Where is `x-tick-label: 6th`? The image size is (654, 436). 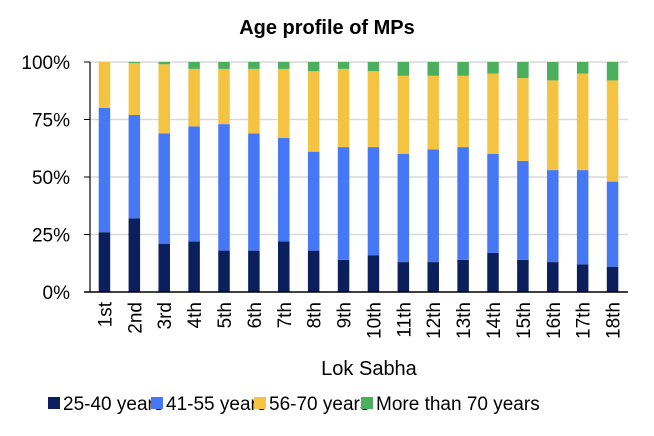 x-tick-label: 6th is located at coordinates (255, 315).